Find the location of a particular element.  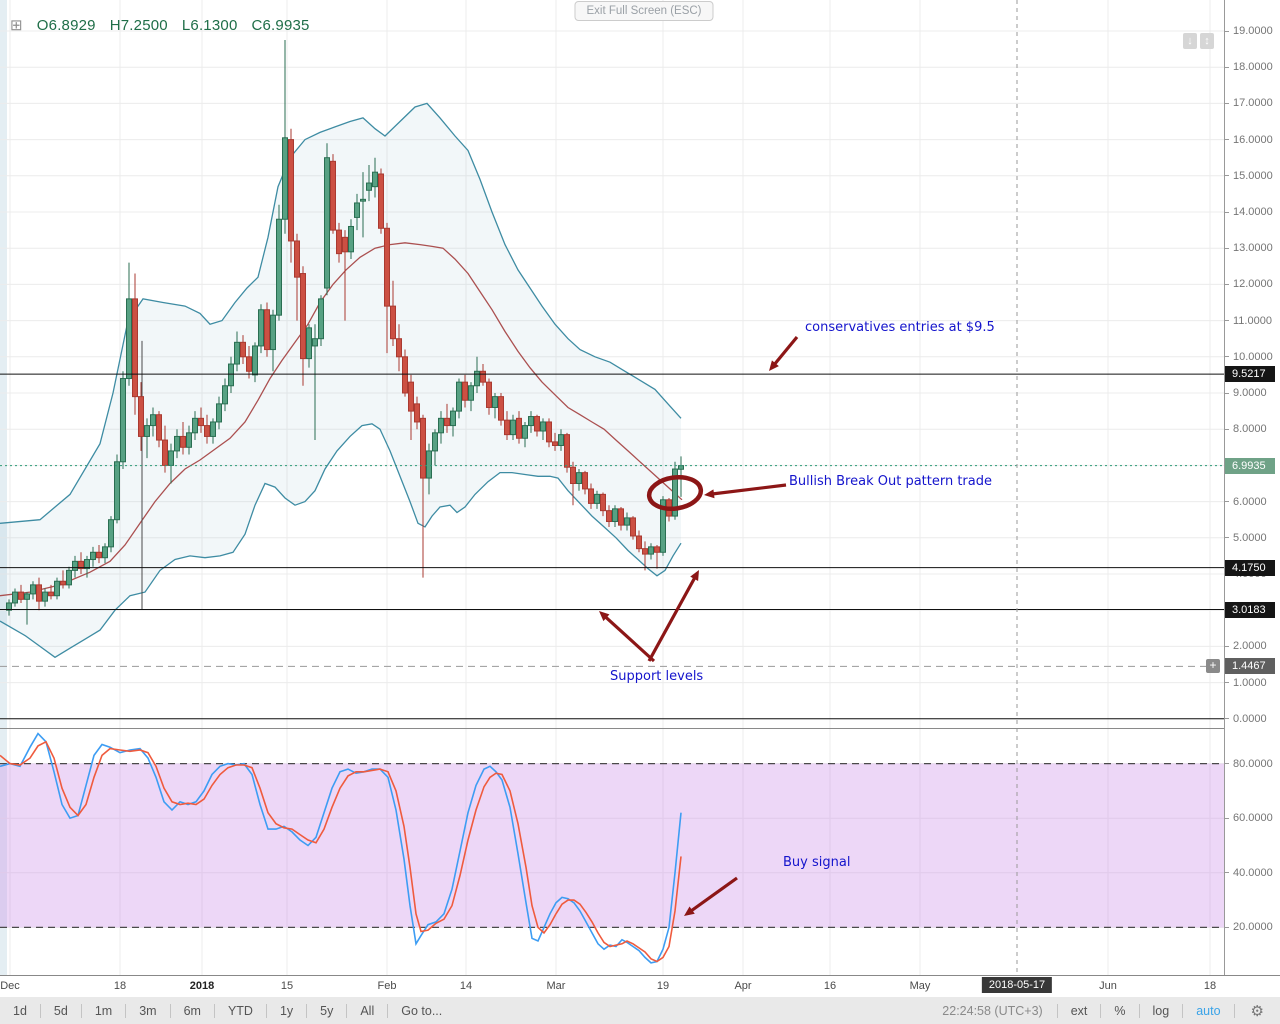

compare-add-icon: ⊞ is located at coordinates (16, 25).